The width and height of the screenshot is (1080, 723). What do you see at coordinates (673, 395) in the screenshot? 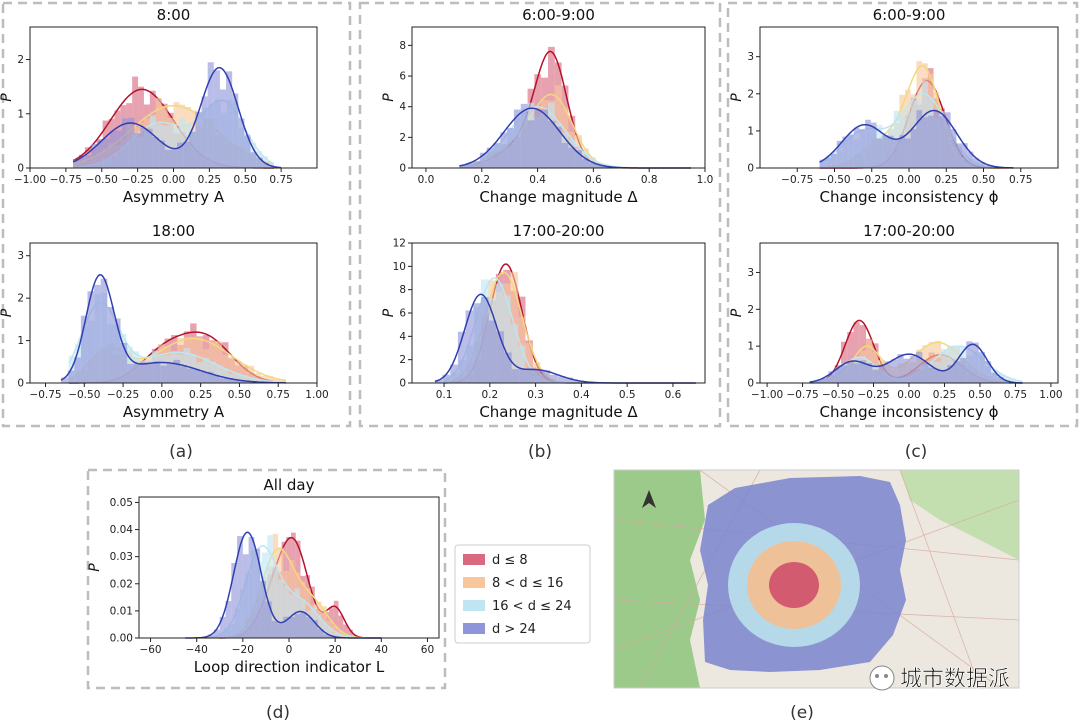
I see `x-tick-label: 0.6` at bounding box center [673, 395].